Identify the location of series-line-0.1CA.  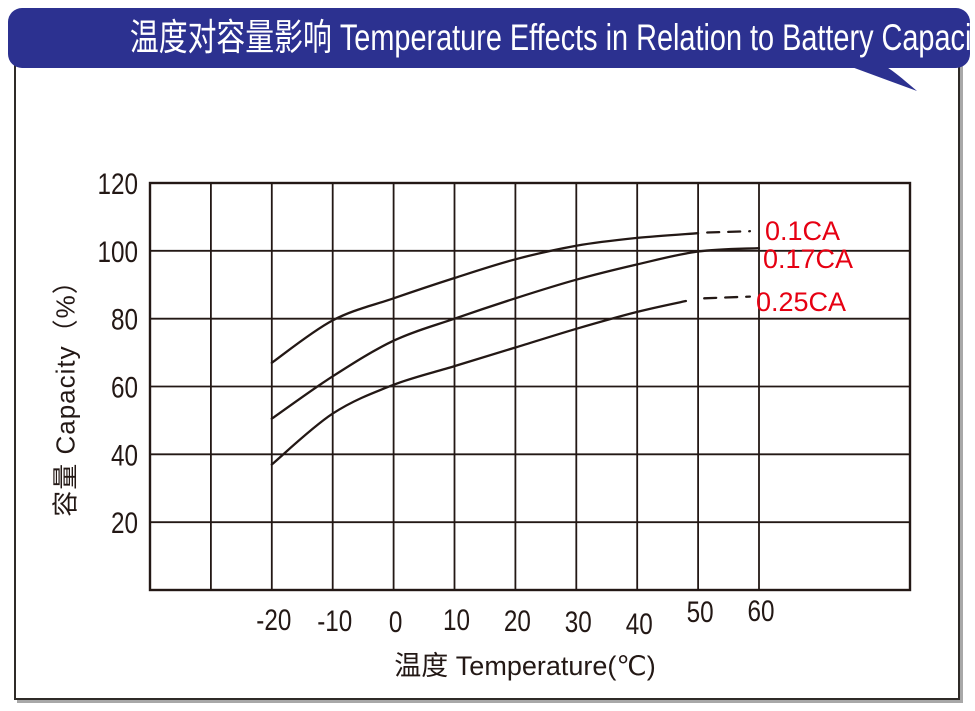
(485, 298).